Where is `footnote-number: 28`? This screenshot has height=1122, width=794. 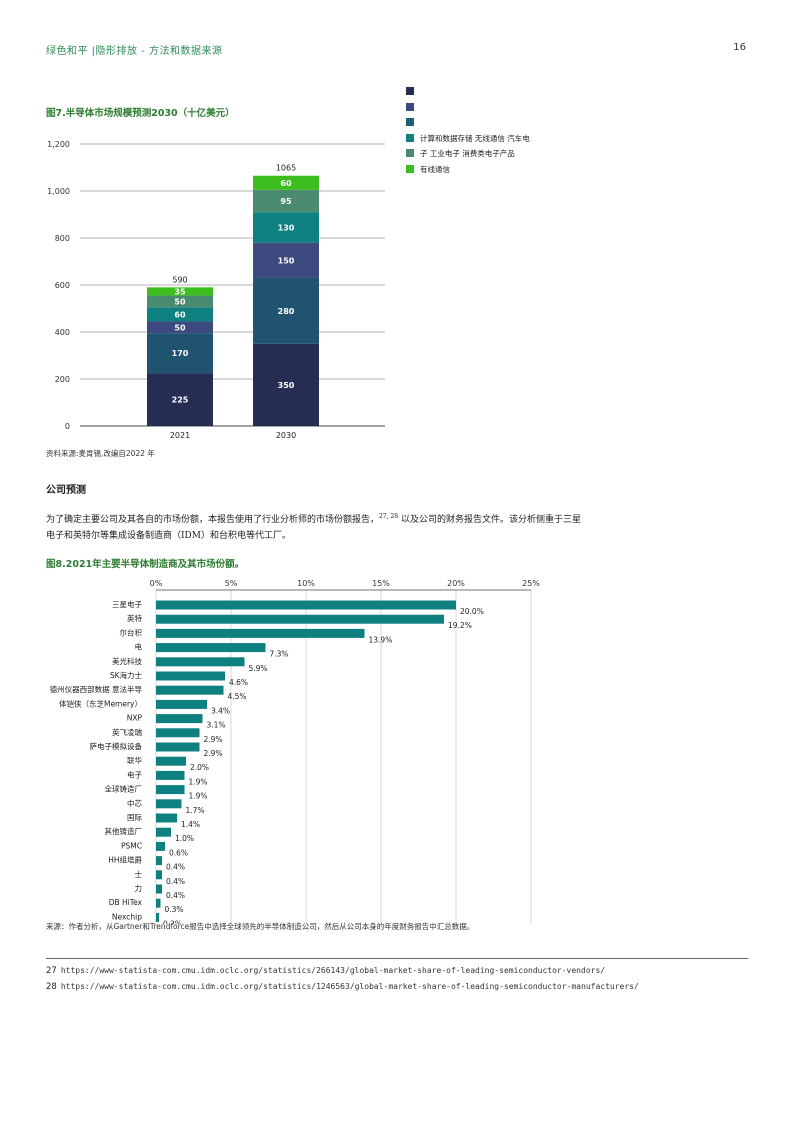 footnote-number: 28 is located at coordinates (51, 987).